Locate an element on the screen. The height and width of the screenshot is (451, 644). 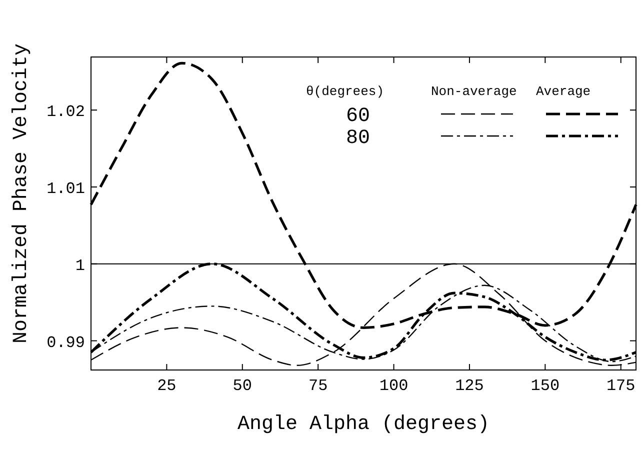
x-tick-label: 100 is located at coordinates (393, 386).